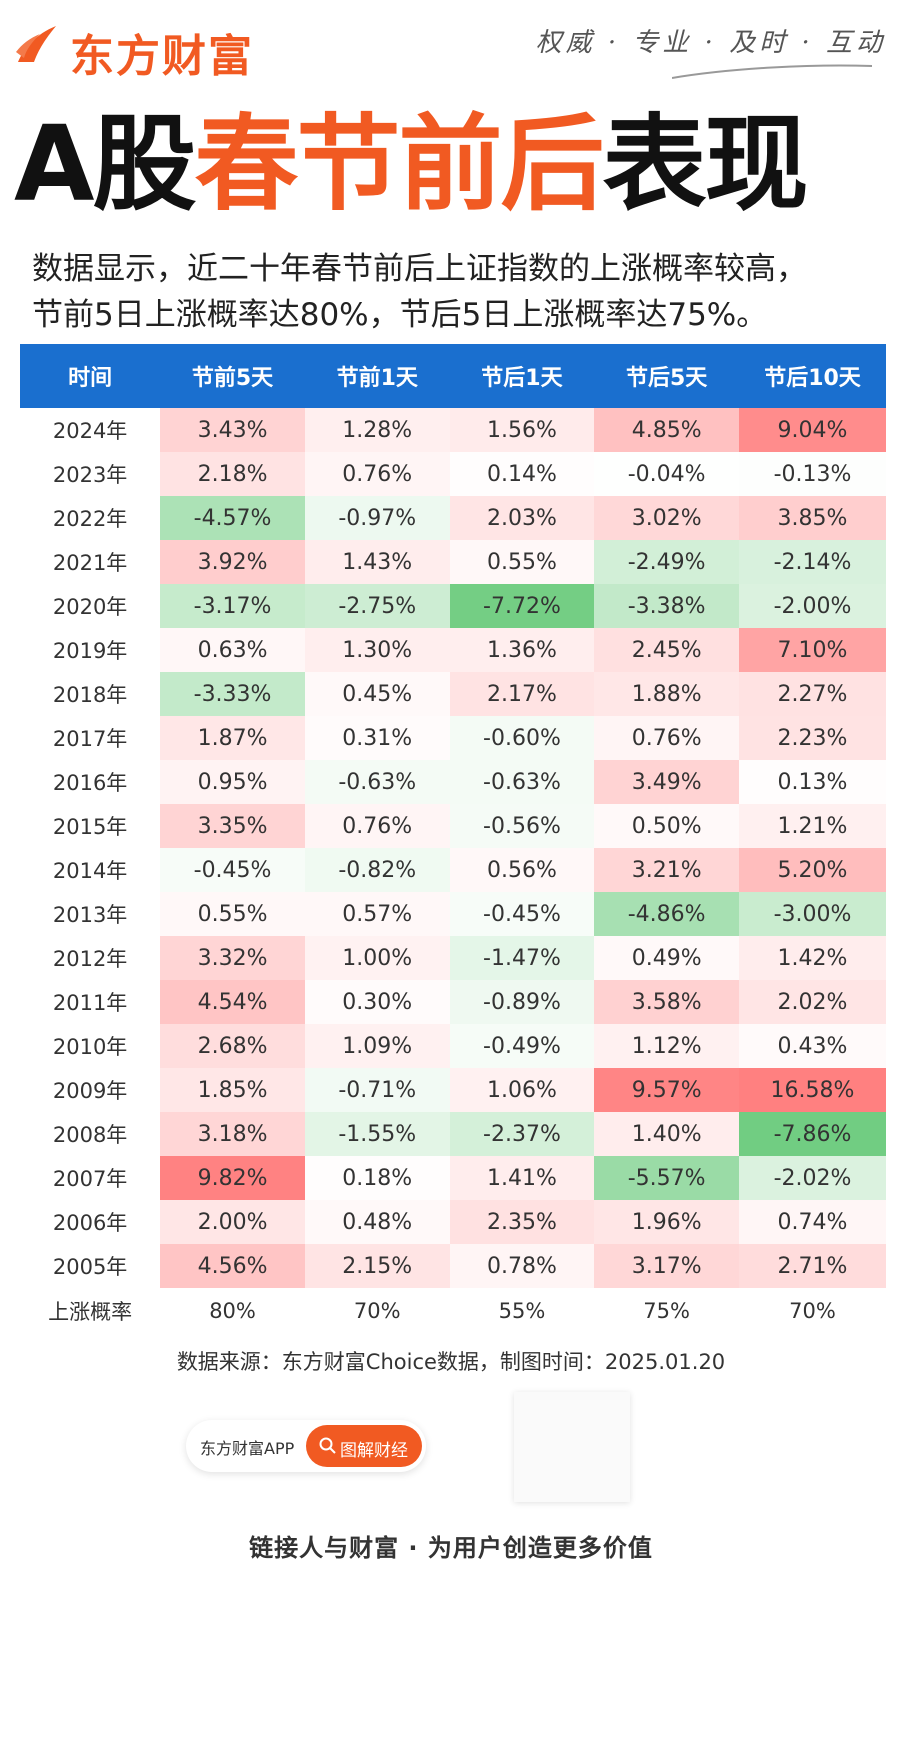 The image size is (902, 1756). I want to click on year-cell: 2016年, so click(90, 783).